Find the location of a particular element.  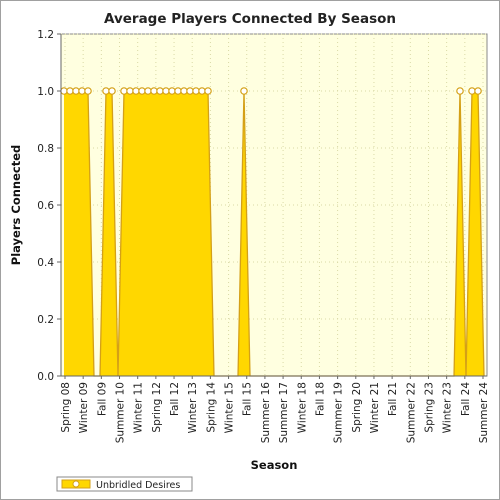

x-tick-label: Fall 24 is located at coordinates (466, 399).